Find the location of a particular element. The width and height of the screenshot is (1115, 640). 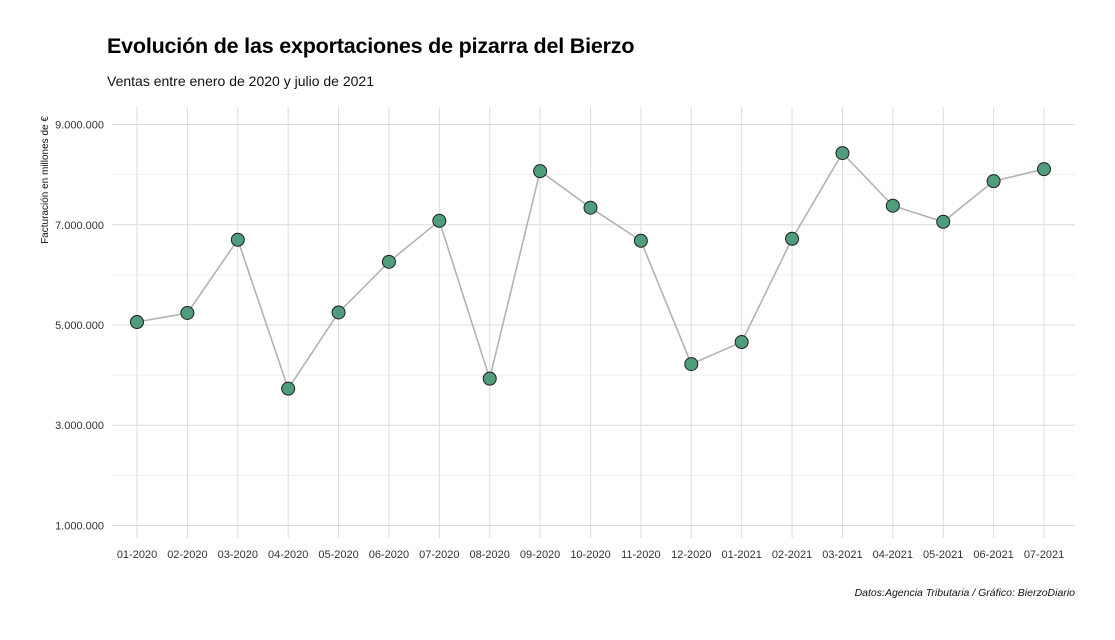

x-tick-label: 10-2020 is located at coordinates (590, 555).